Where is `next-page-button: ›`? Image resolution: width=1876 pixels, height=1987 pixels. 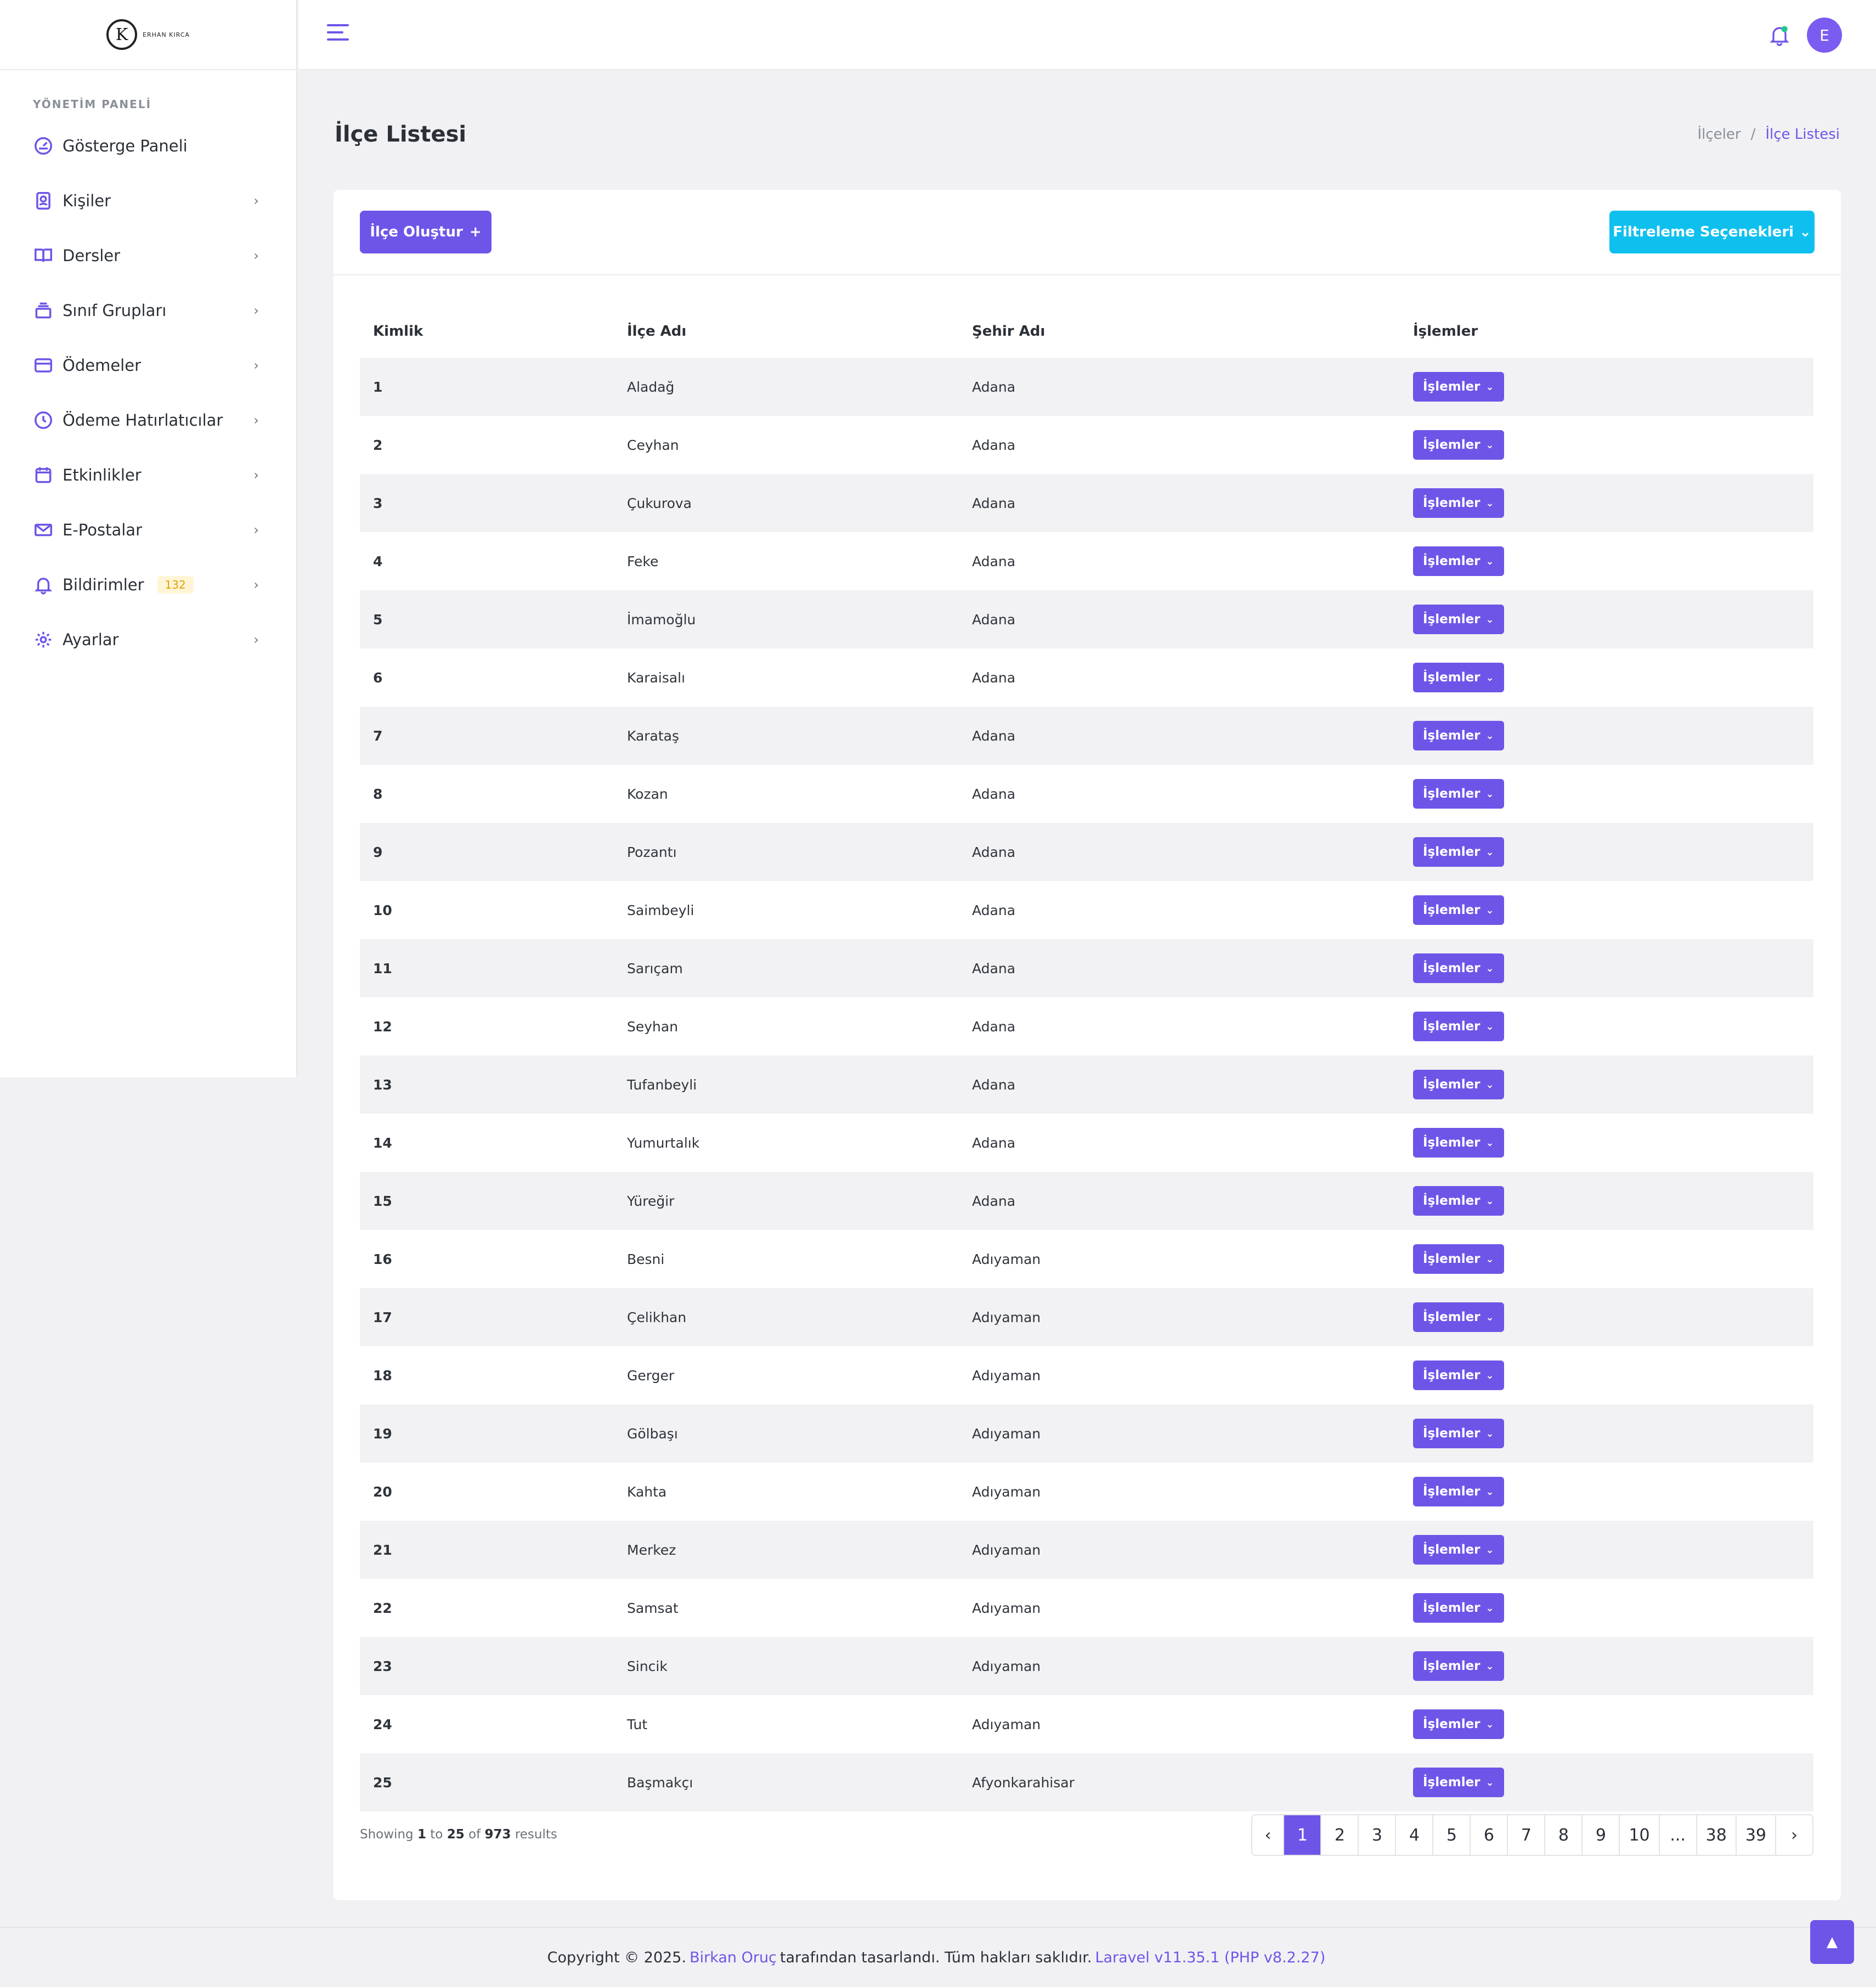 next-page-button: › is located at coordinates (1793, 1835).